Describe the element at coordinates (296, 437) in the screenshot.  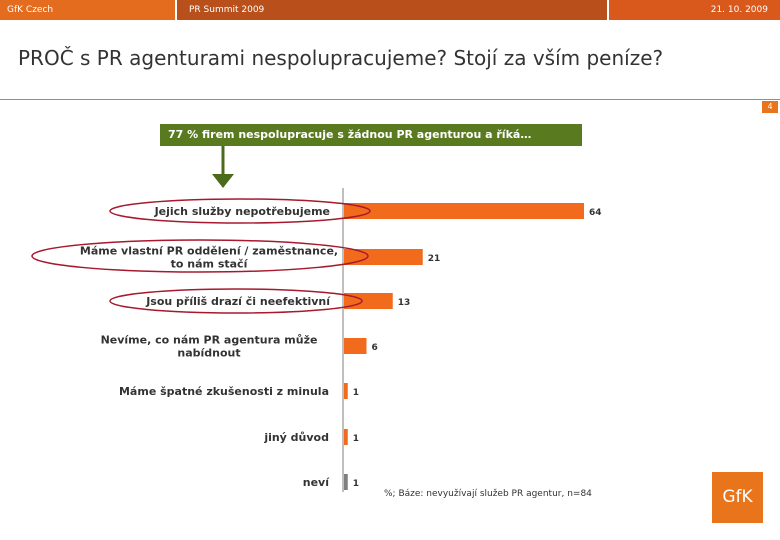
I see `category-label: jiný důvod` at that location.